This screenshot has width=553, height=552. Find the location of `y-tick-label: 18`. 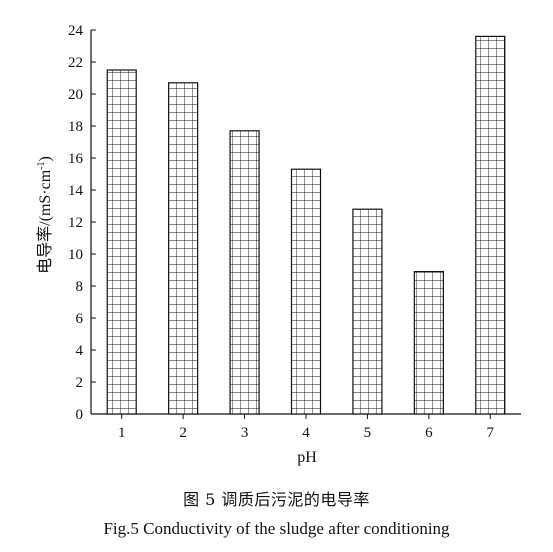

y-tick-label: 18 is located at coordinates (75, 127).